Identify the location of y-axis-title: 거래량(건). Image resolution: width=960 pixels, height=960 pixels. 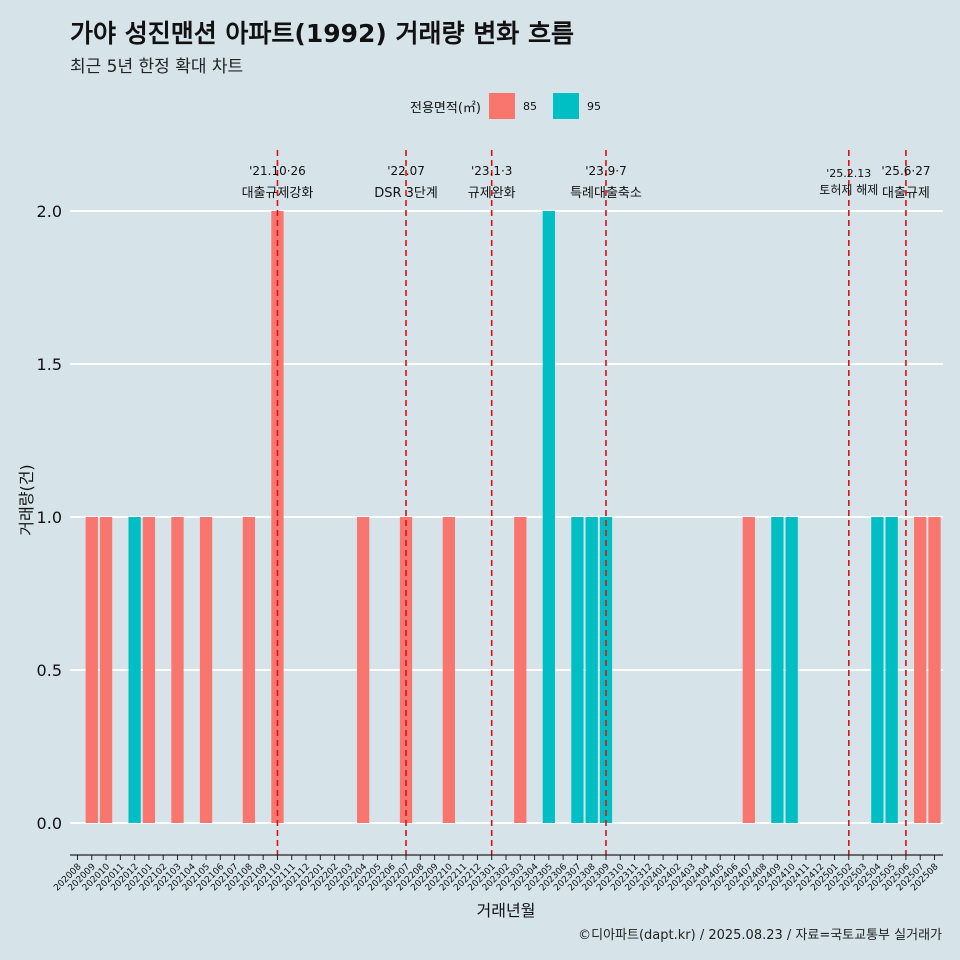
(26, 499).